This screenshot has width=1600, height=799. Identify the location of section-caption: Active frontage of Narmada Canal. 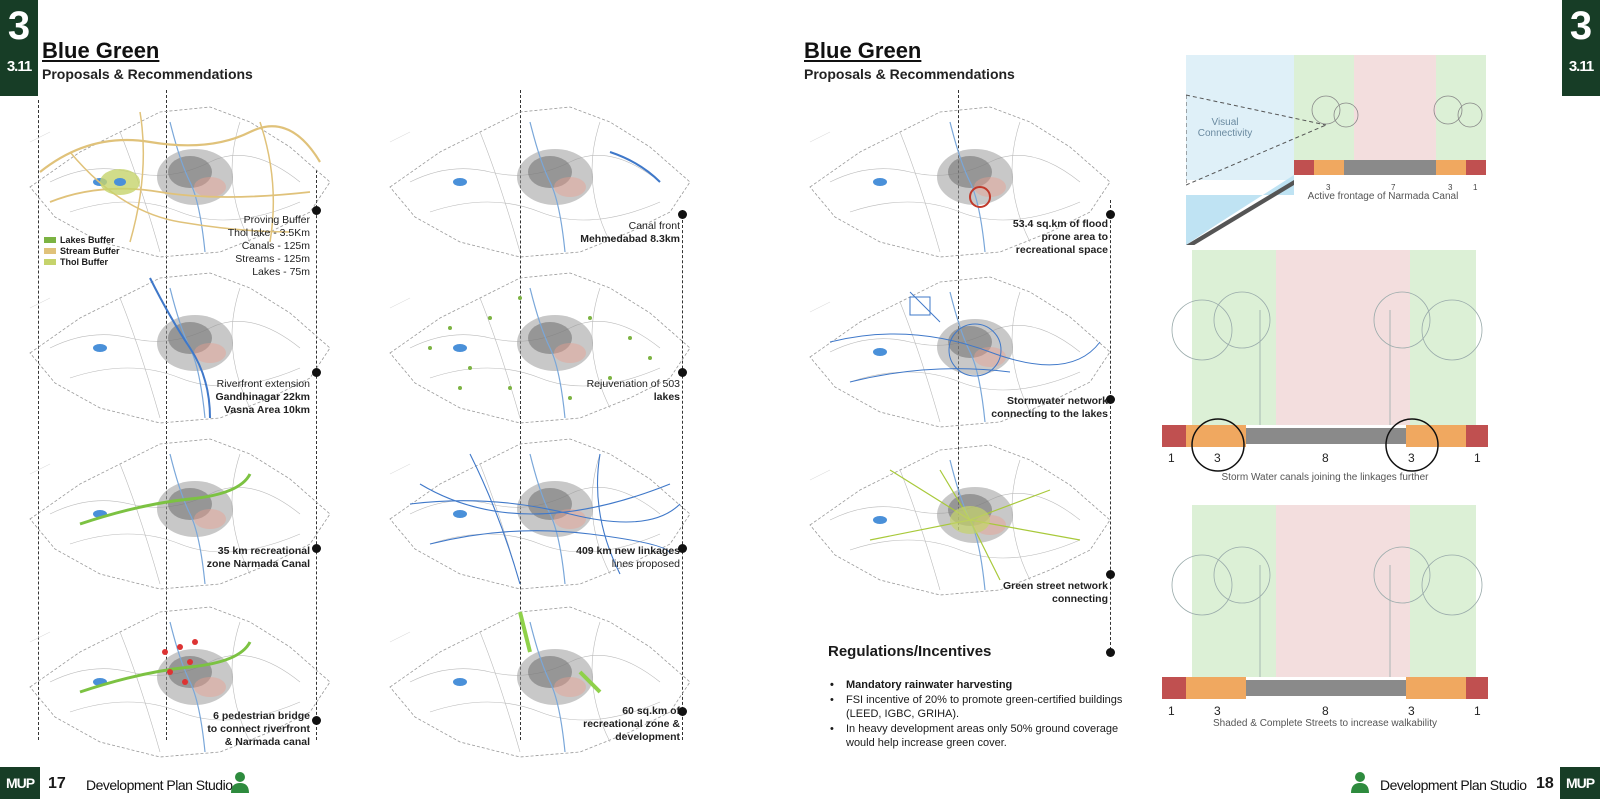
(1383, 196).